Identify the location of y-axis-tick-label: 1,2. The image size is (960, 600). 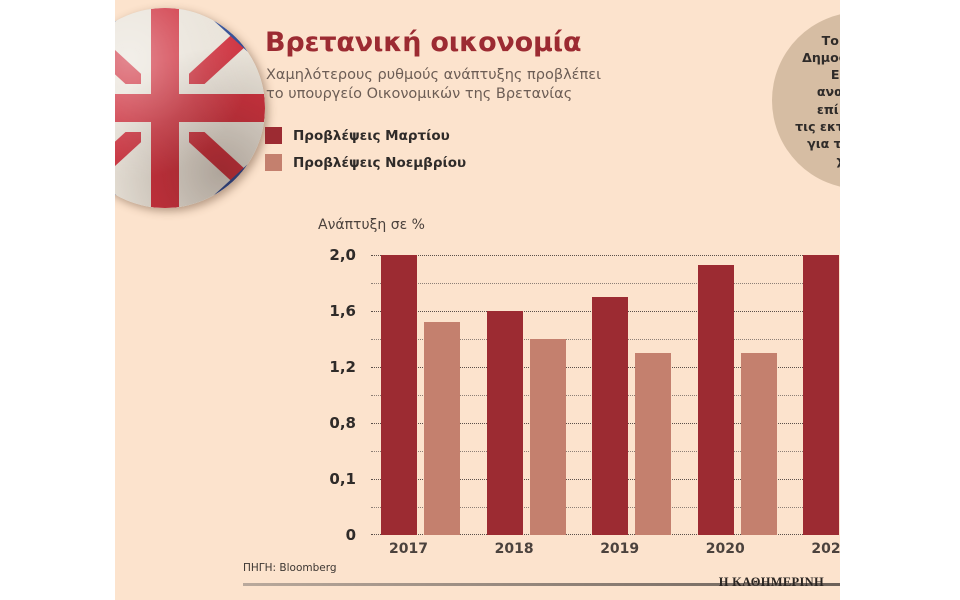
(342, 367).